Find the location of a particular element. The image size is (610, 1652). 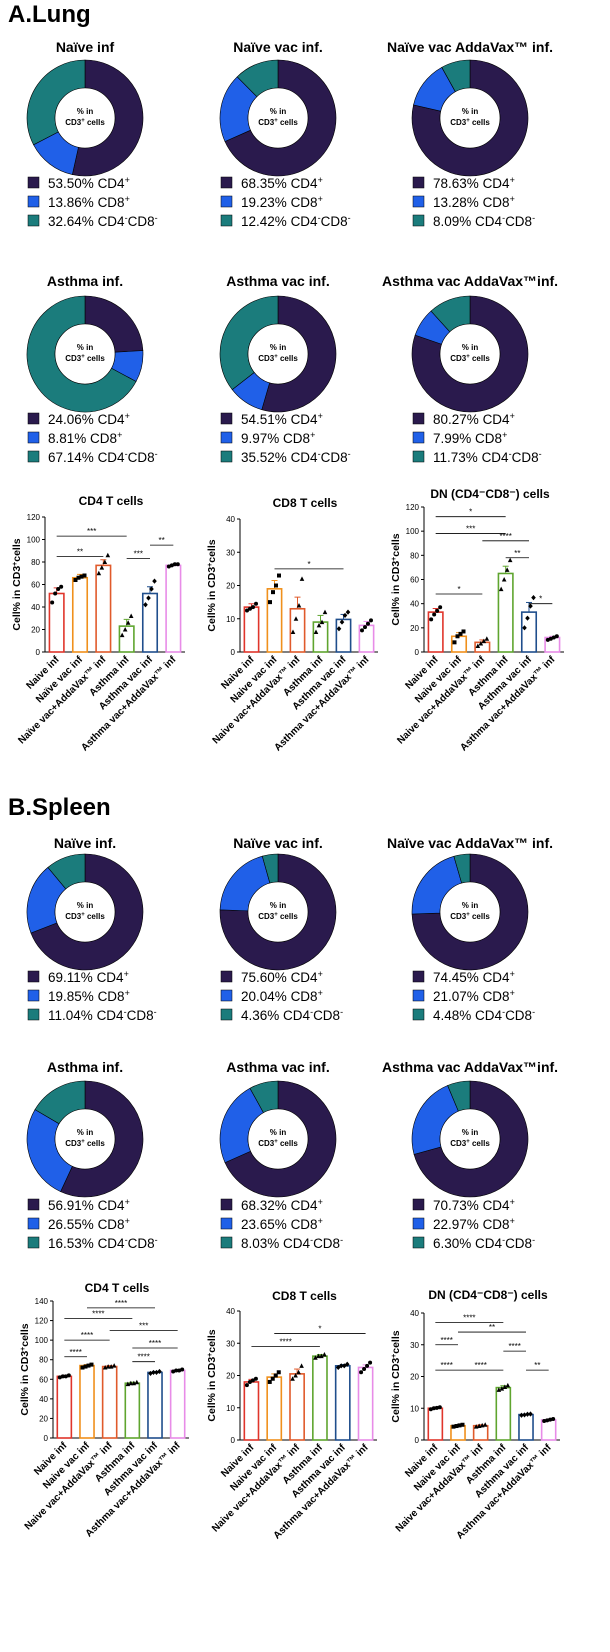

y-tick-label: 60 is located at coordinates (35, 585).